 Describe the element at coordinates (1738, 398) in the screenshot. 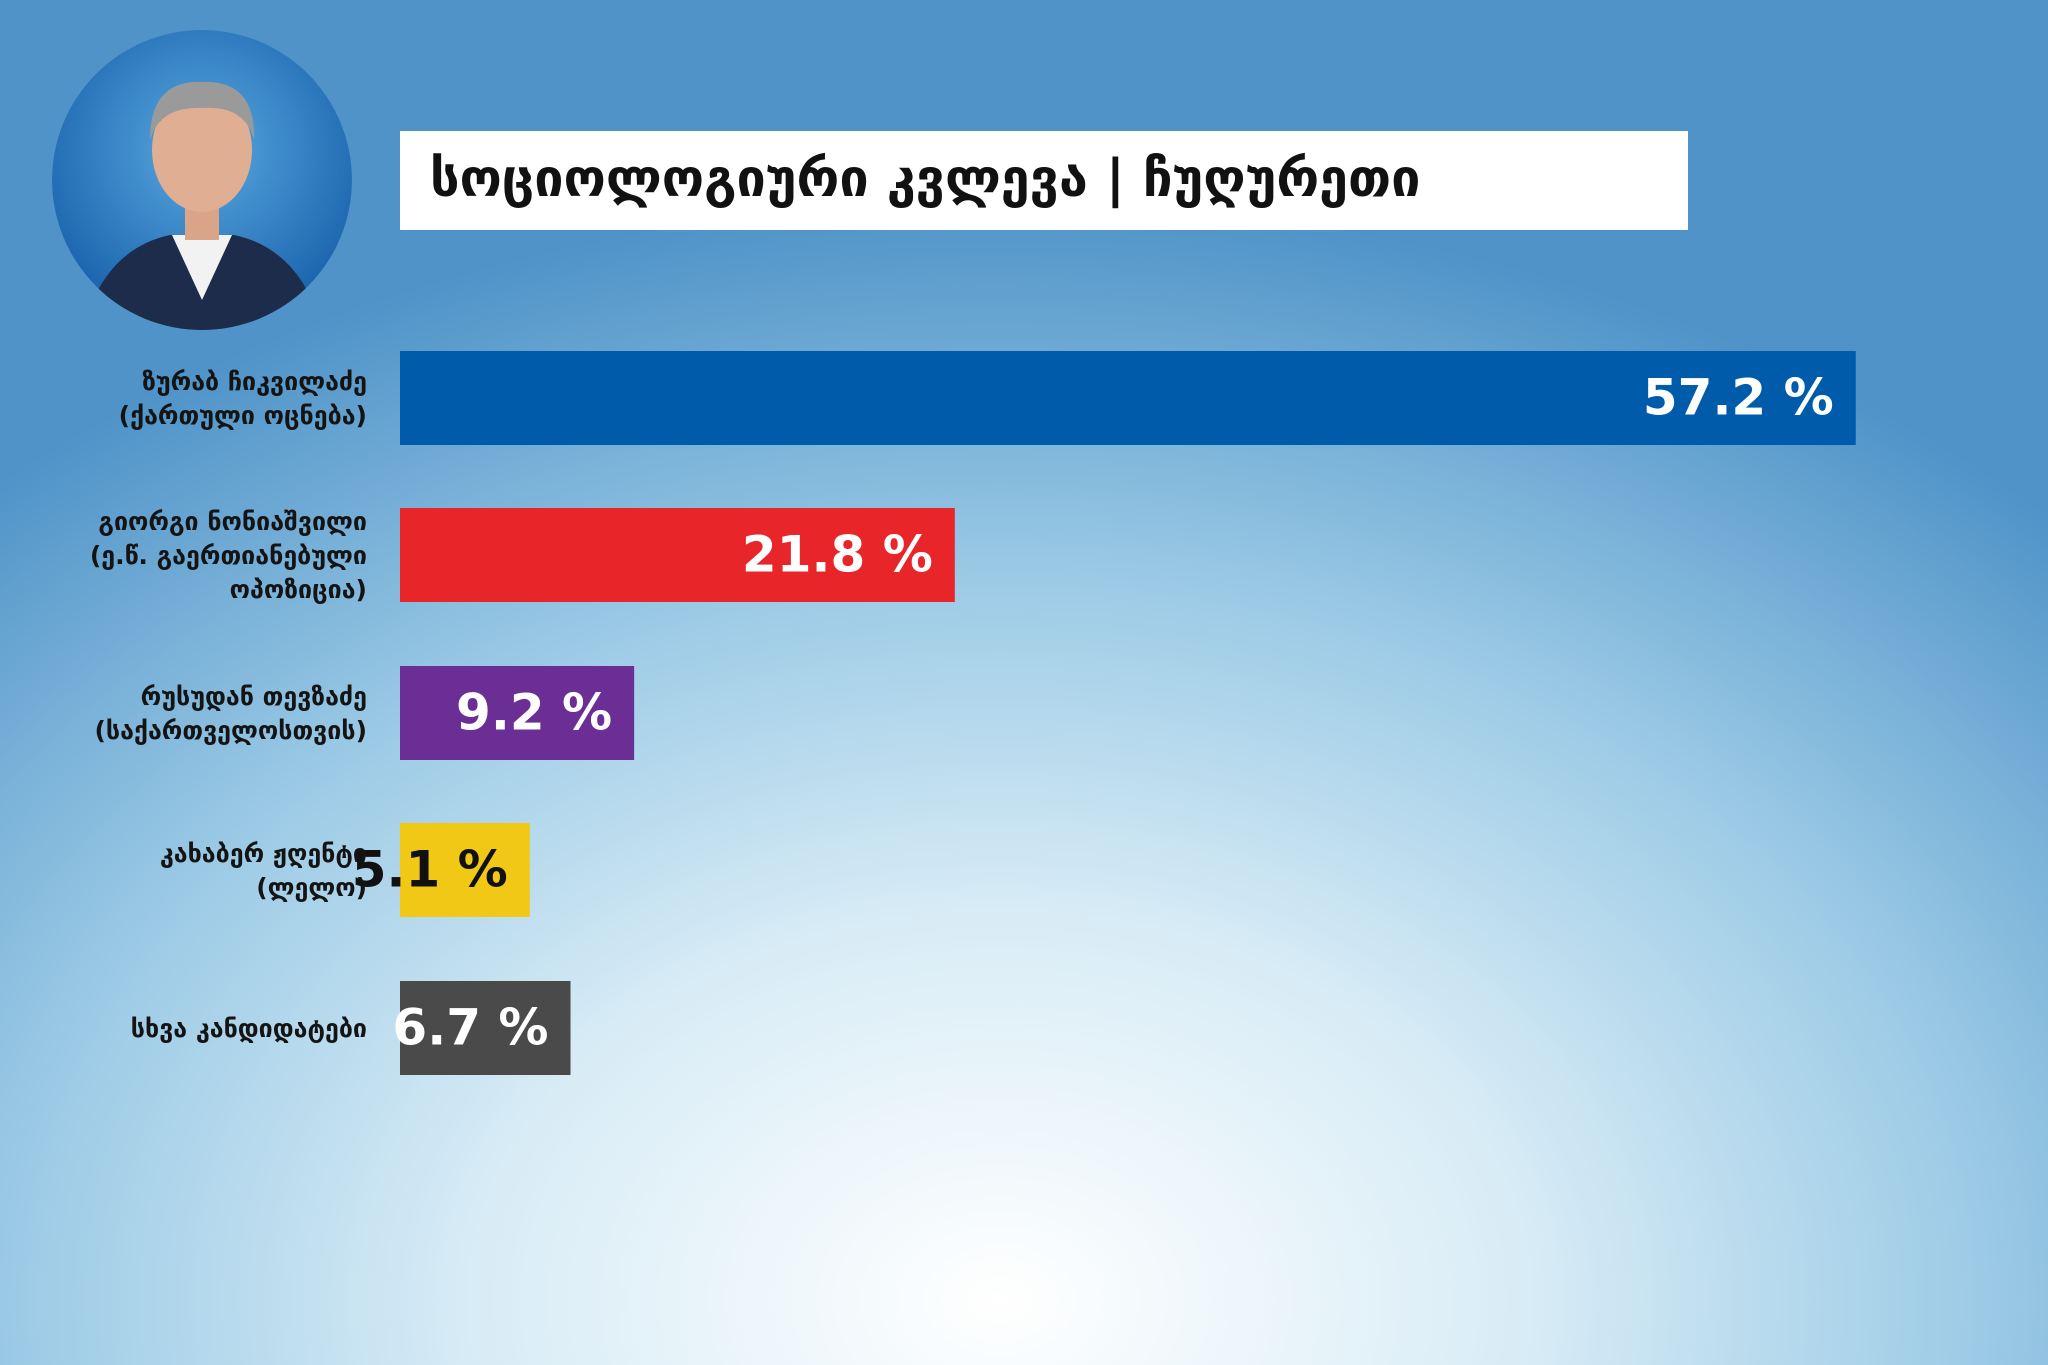

I see `value-label: 57.2 %` at that location.